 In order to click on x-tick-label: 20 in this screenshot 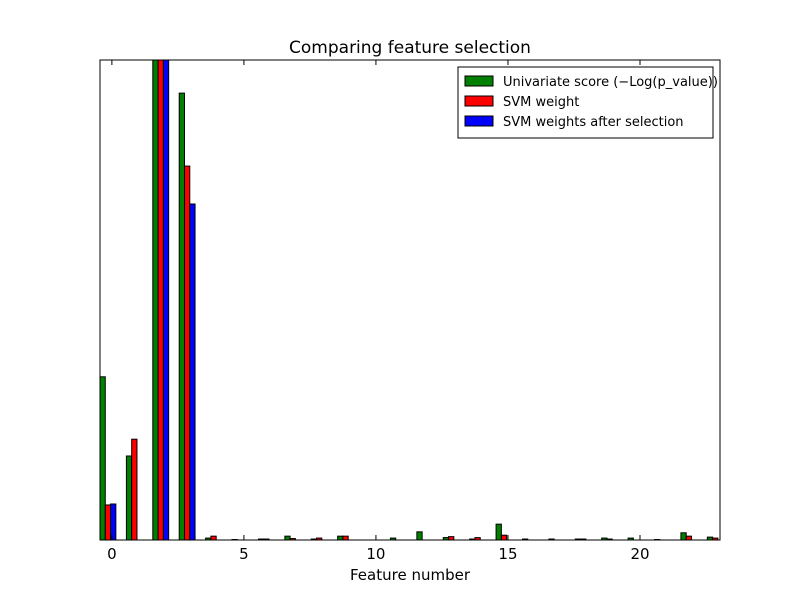, I will do `click(639, 554)`.